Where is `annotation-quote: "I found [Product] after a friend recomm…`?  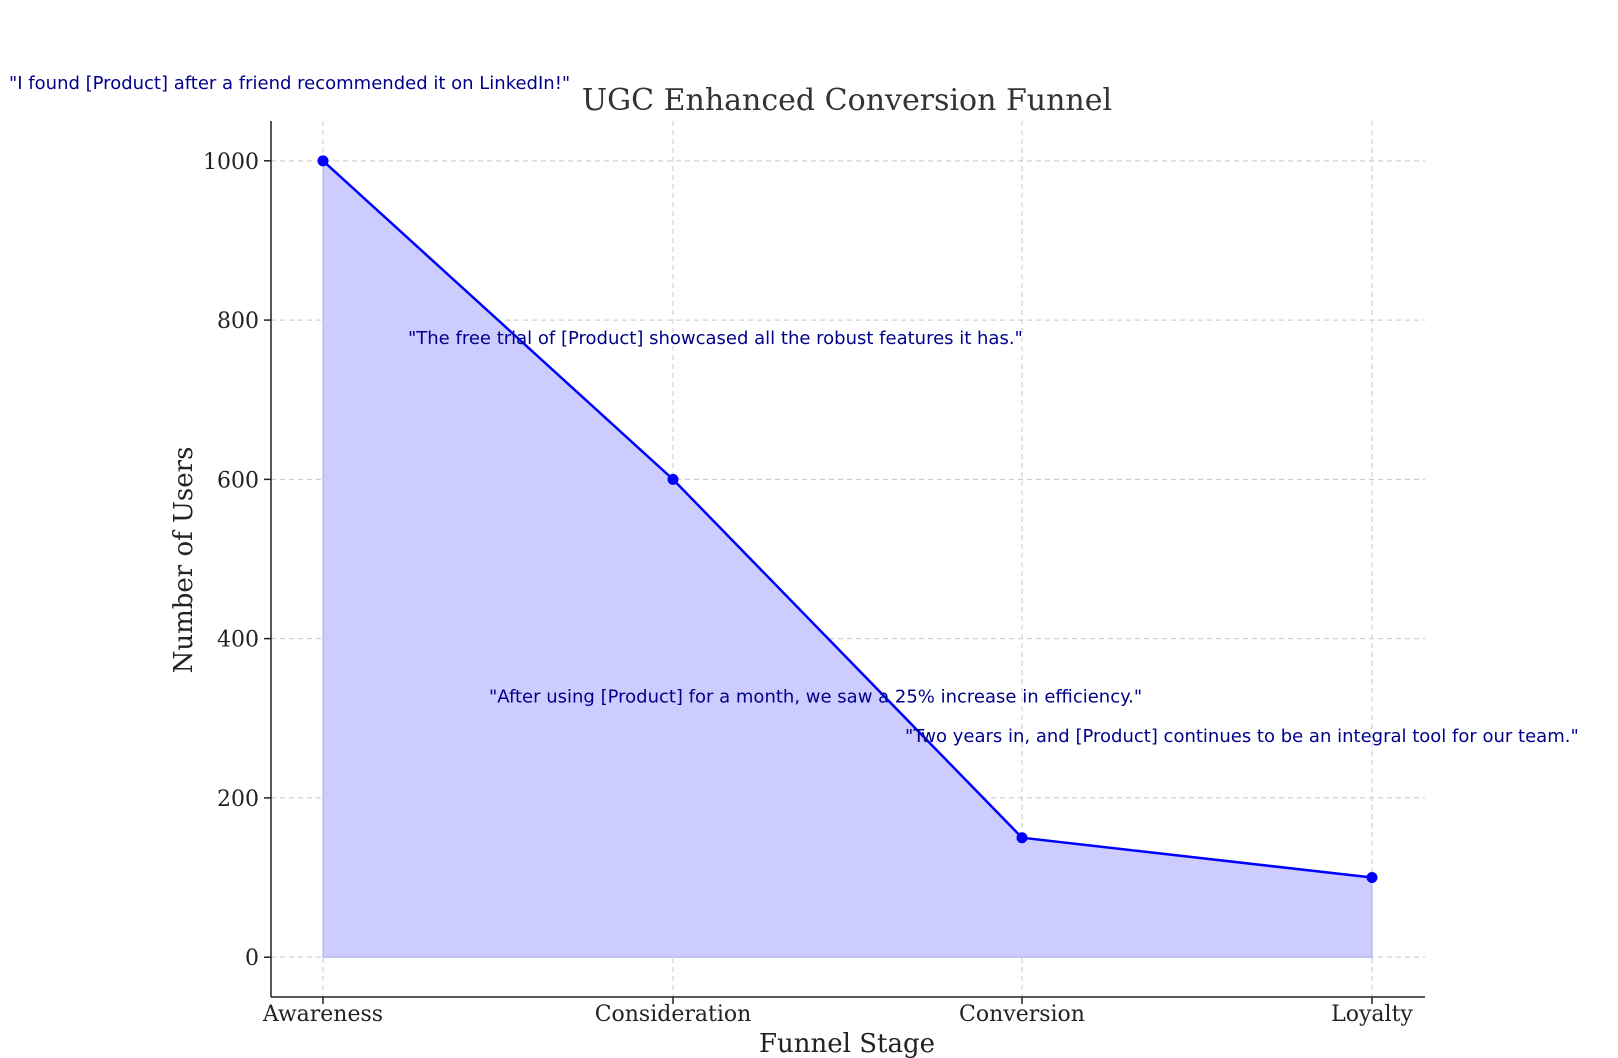
annotation-quote: "I found [Product] after a friend recomm… is located at coordinates (289, 83).